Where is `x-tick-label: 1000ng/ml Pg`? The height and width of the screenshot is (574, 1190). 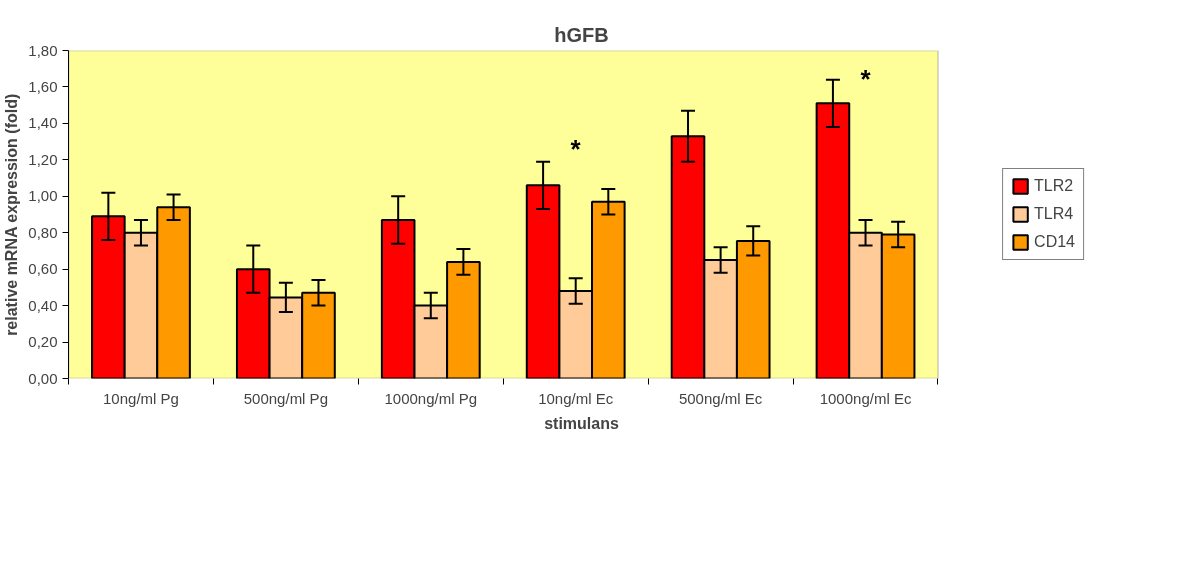
x-tick-label: 1000ng/ml Pg is located at coordinates (431, 398).